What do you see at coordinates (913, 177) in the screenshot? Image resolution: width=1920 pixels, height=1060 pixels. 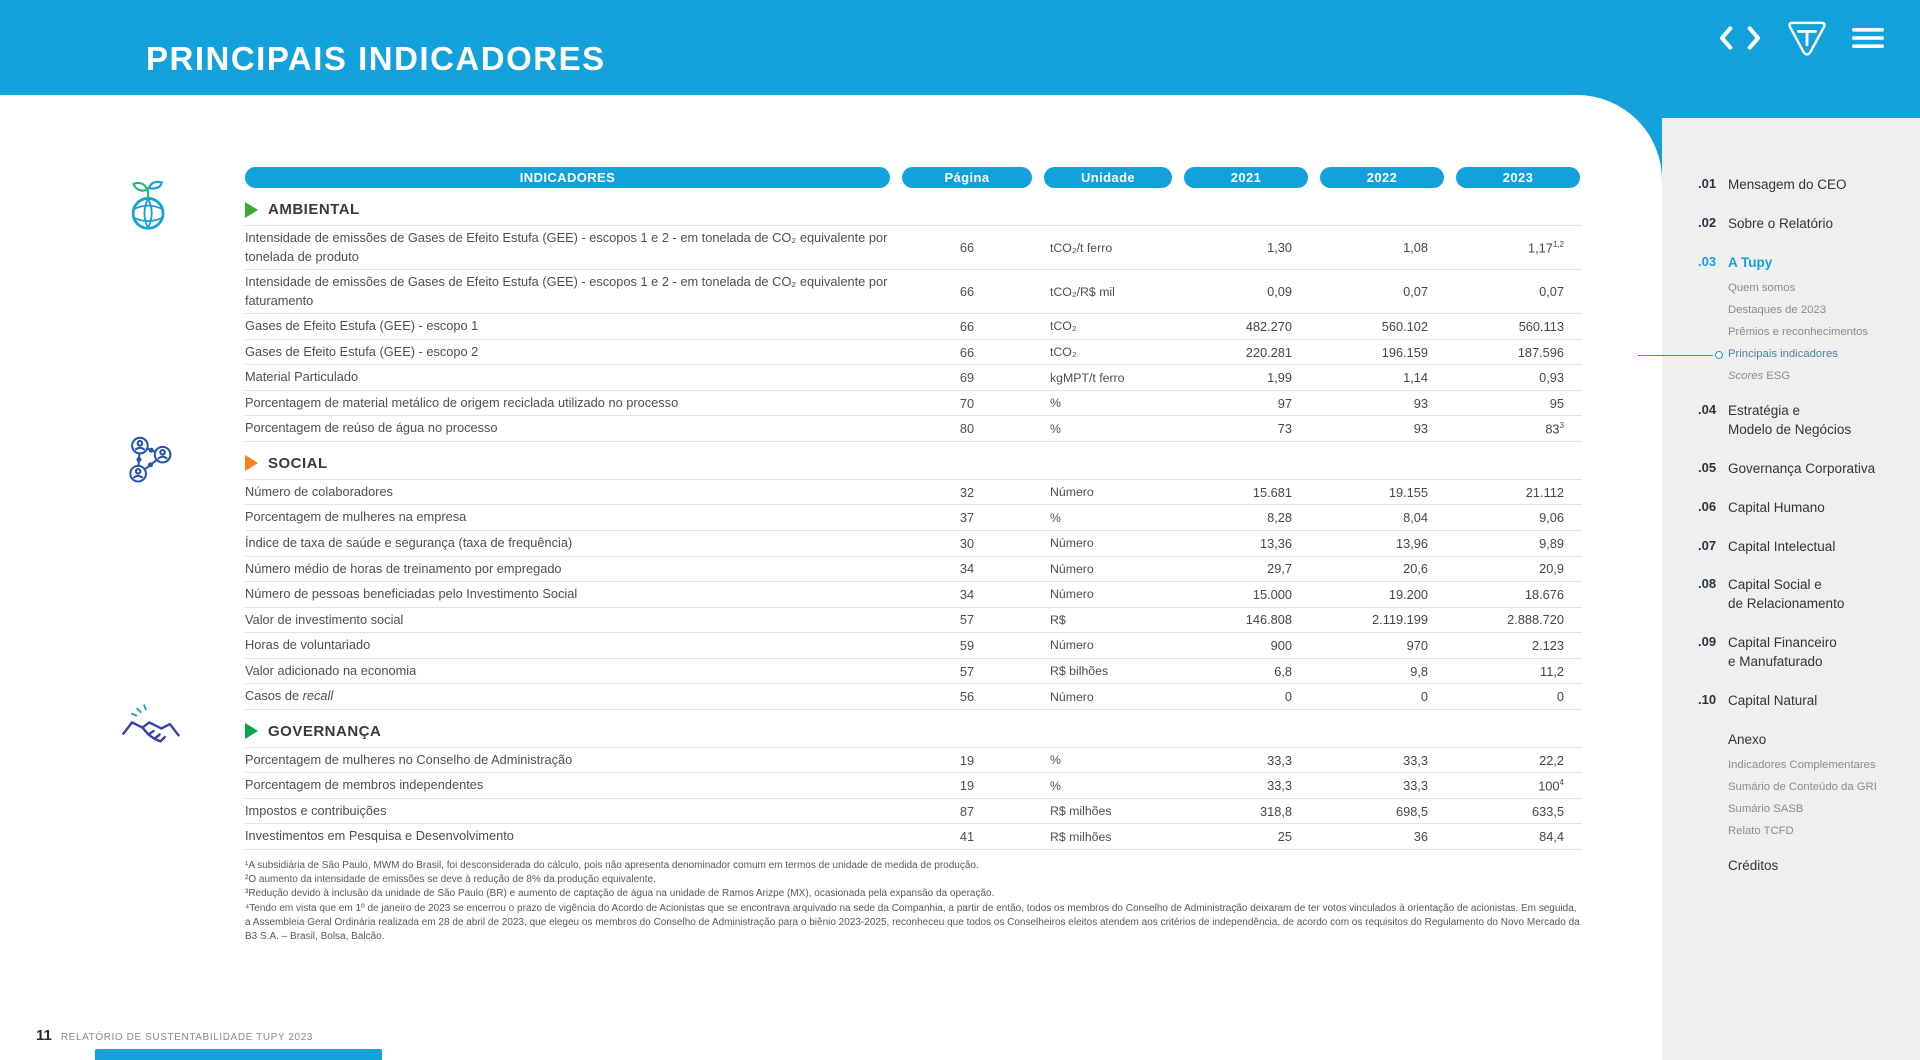 I see `table-header-row: INDICADORES Página Unidade 2021 2022 2023` at bounding box center [913, 177].